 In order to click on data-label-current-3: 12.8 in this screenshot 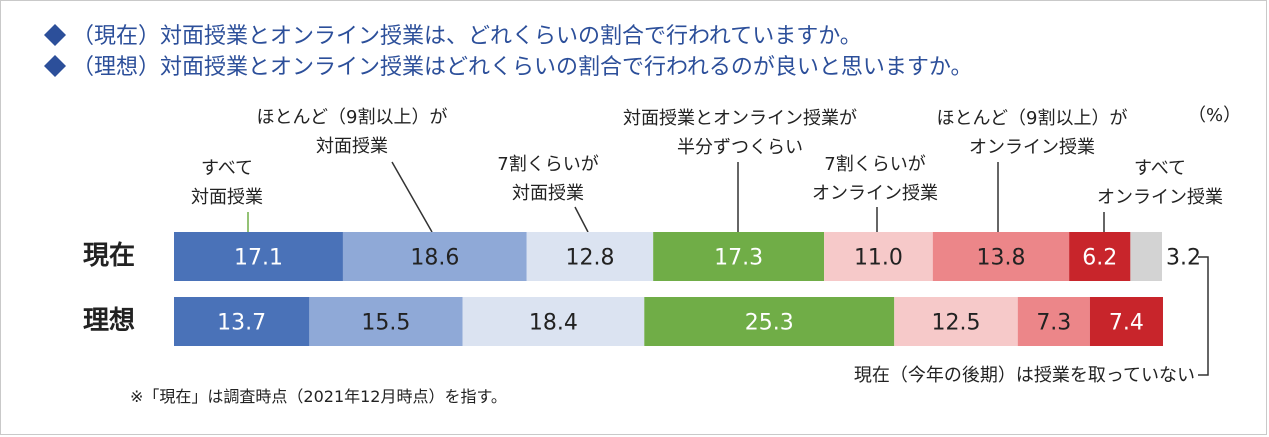, I will do `click(589, 258)`.